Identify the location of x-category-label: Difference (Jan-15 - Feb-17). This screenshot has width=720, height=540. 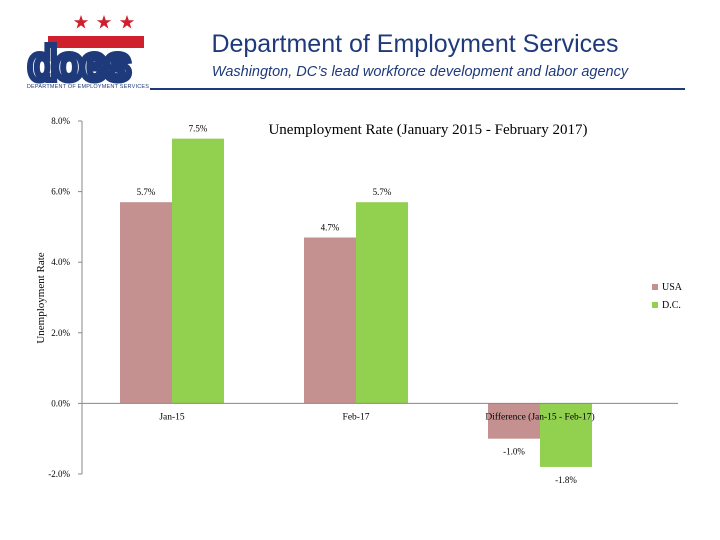
(539, 416).